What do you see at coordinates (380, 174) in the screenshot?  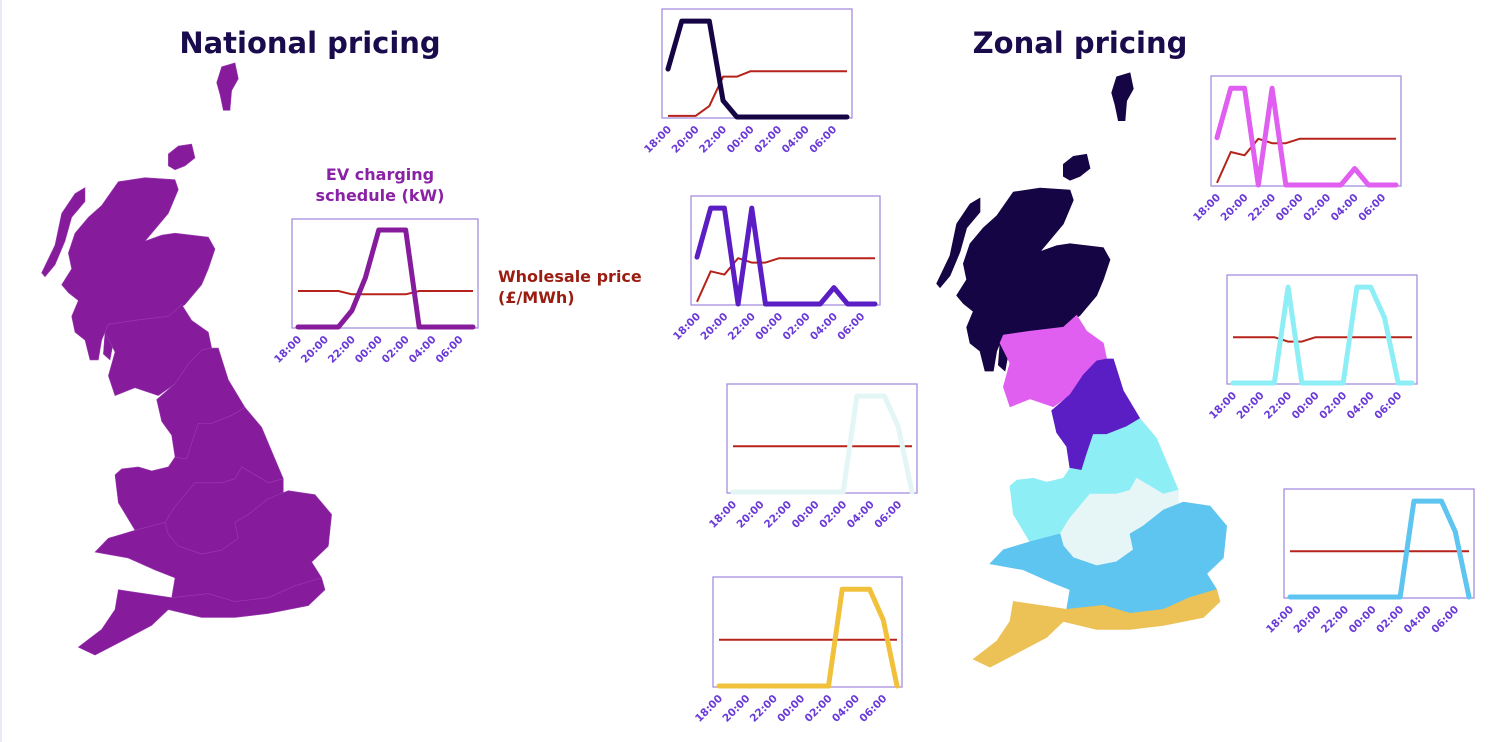 I see `ev-label-line1: EV charging` at bounding box center [380, 174].